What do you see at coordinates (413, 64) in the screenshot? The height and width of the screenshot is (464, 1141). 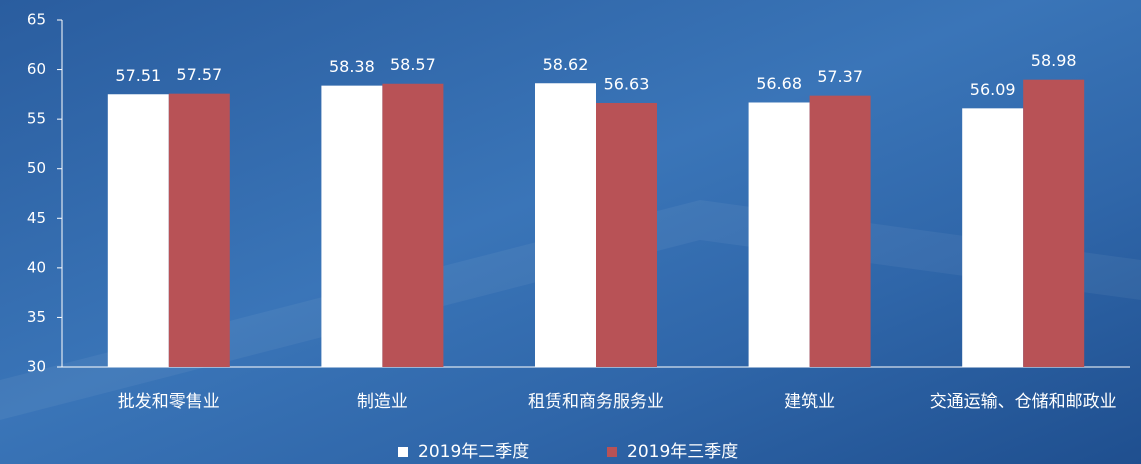 I see `data-label: 58.57` at bounding box center [413, 64].